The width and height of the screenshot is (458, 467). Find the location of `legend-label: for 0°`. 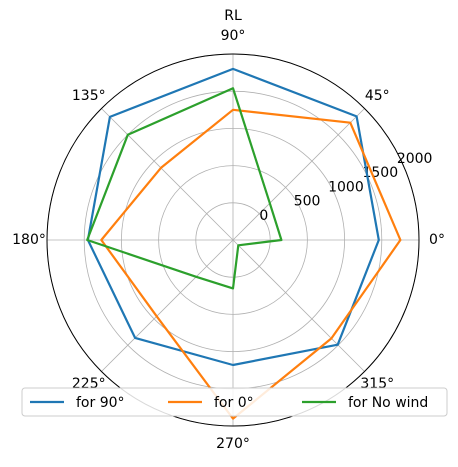

legend-label: for 0° is located at coordinates (234, 403).